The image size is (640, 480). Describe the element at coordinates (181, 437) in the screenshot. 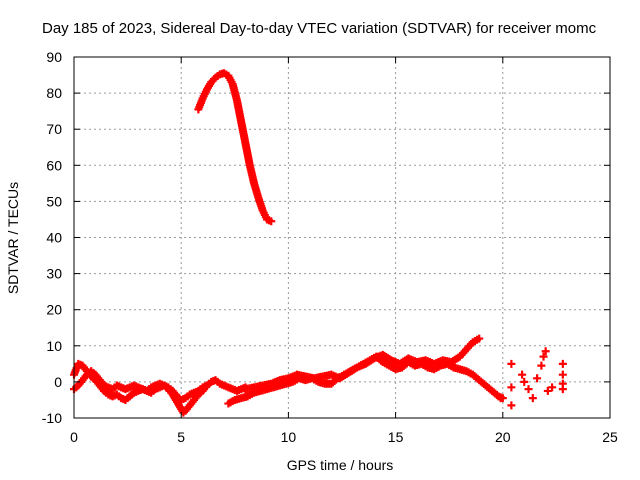

I see `x-tick-label: 5` at that location.